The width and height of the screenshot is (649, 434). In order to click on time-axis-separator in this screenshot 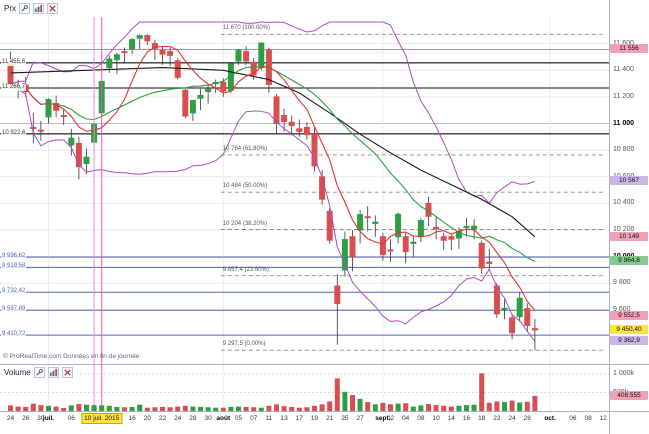, I will do `click(324, 411)`.